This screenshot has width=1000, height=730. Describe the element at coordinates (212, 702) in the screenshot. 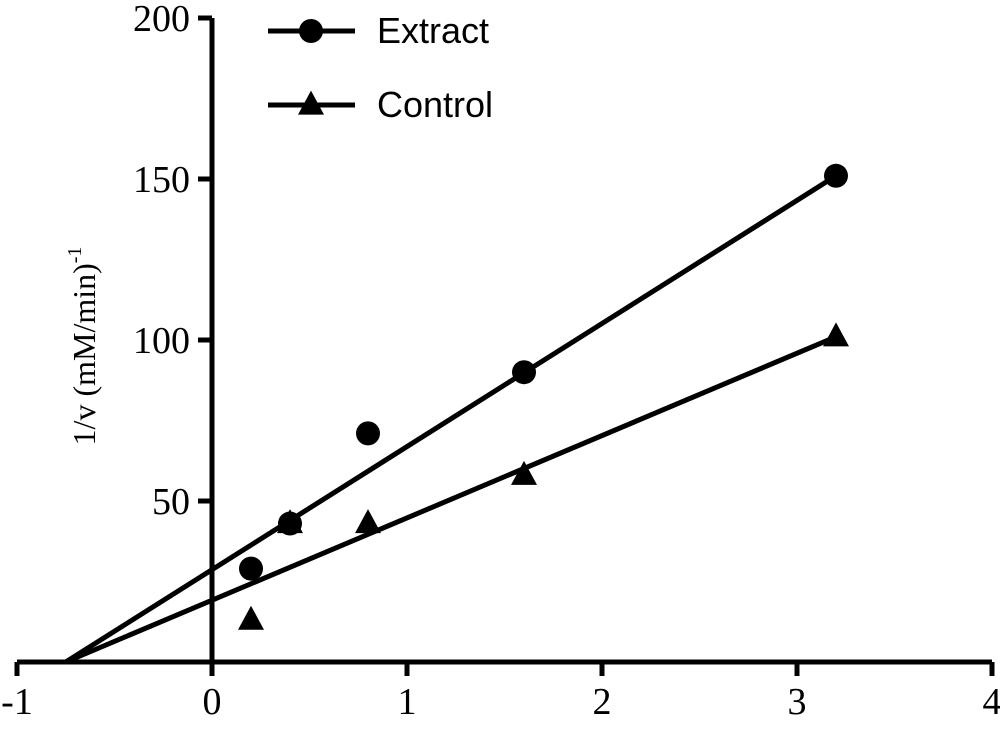

I see `x-tick-label: 0` at that location.